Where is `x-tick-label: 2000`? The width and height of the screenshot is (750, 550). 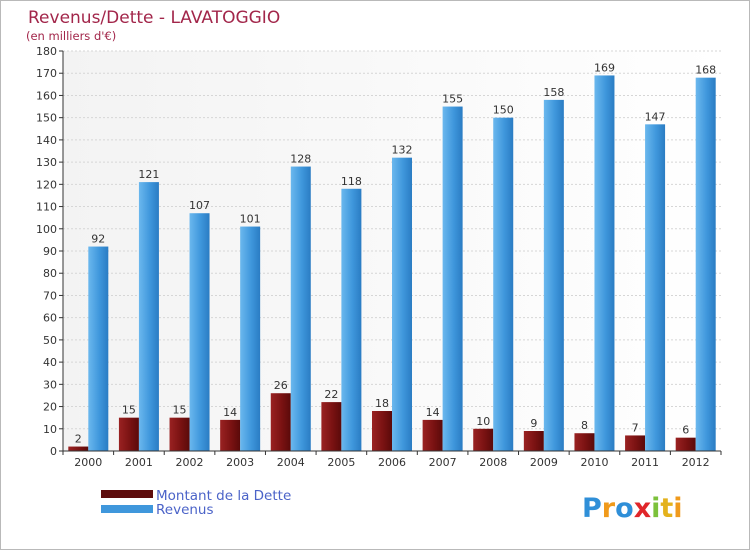 x-tick-label: 2000 is located at coordinates (88, 462).